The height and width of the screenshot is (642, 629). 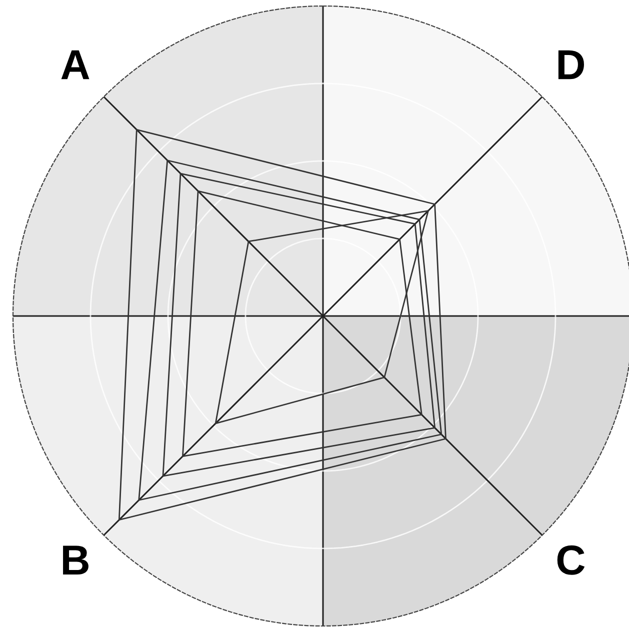 What do you see at coordinates (571, 560) in the screenshot?
I see `spoke-label: C` at bounding box center [571, 560].